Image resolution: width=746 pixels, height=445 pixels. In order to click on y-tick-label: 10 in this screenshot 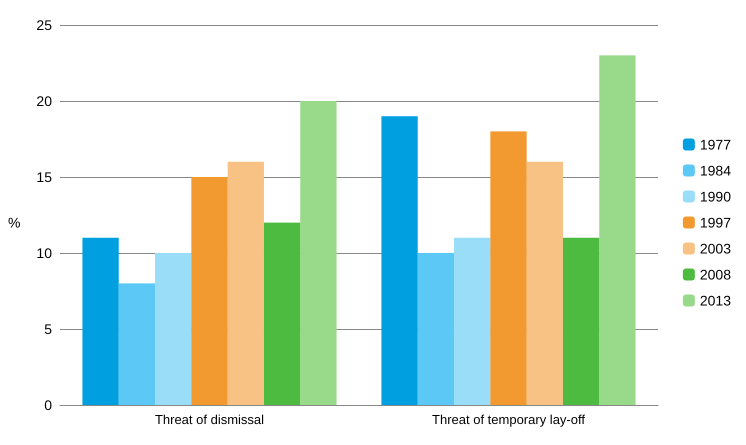, I will do `click(44, 253)`.